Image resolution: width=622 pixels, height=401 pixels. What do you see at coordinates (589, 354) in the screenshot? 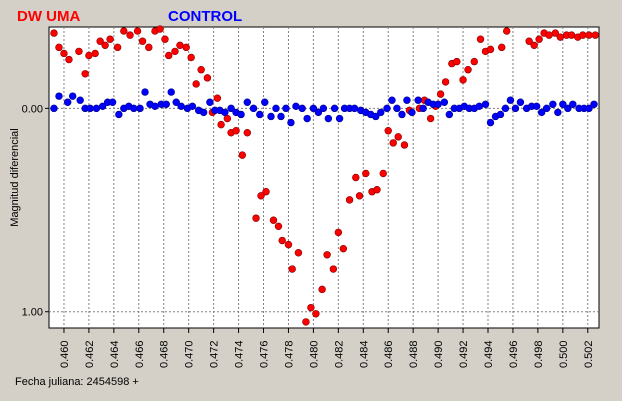
I see `x-tick-label: 0.502` at bounding box center [589, 354].